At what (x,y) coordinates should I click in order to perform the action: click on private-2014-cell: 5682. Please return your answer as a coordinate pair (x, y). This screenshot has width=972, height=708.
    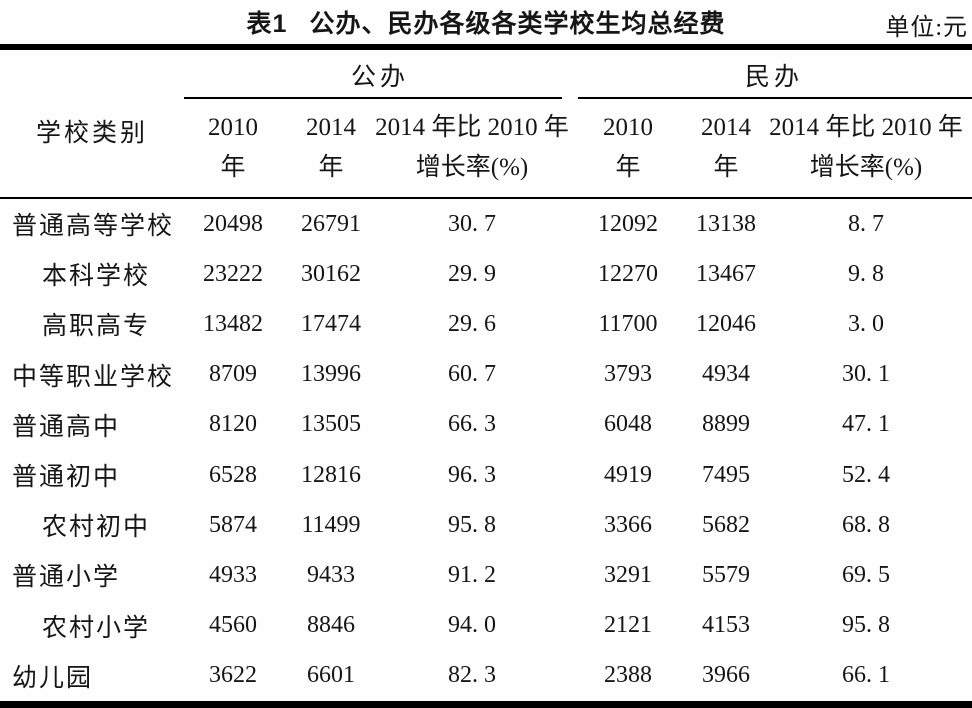
    Looking at the image, I should click on (726, 524).